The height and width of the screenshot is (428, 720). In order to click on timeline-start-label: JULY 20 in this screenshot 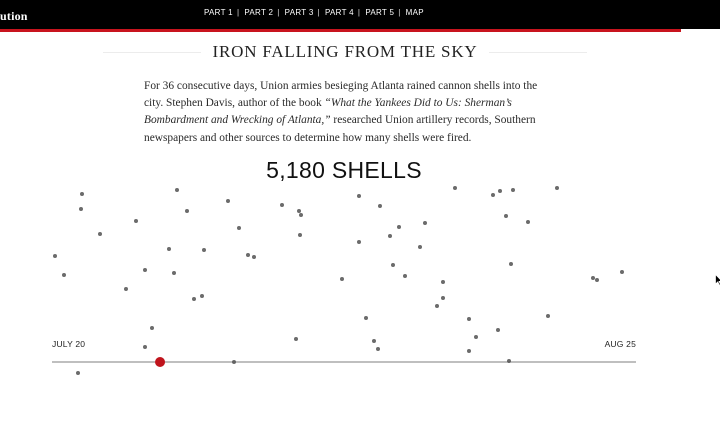, I will do `click(68, 344)`.